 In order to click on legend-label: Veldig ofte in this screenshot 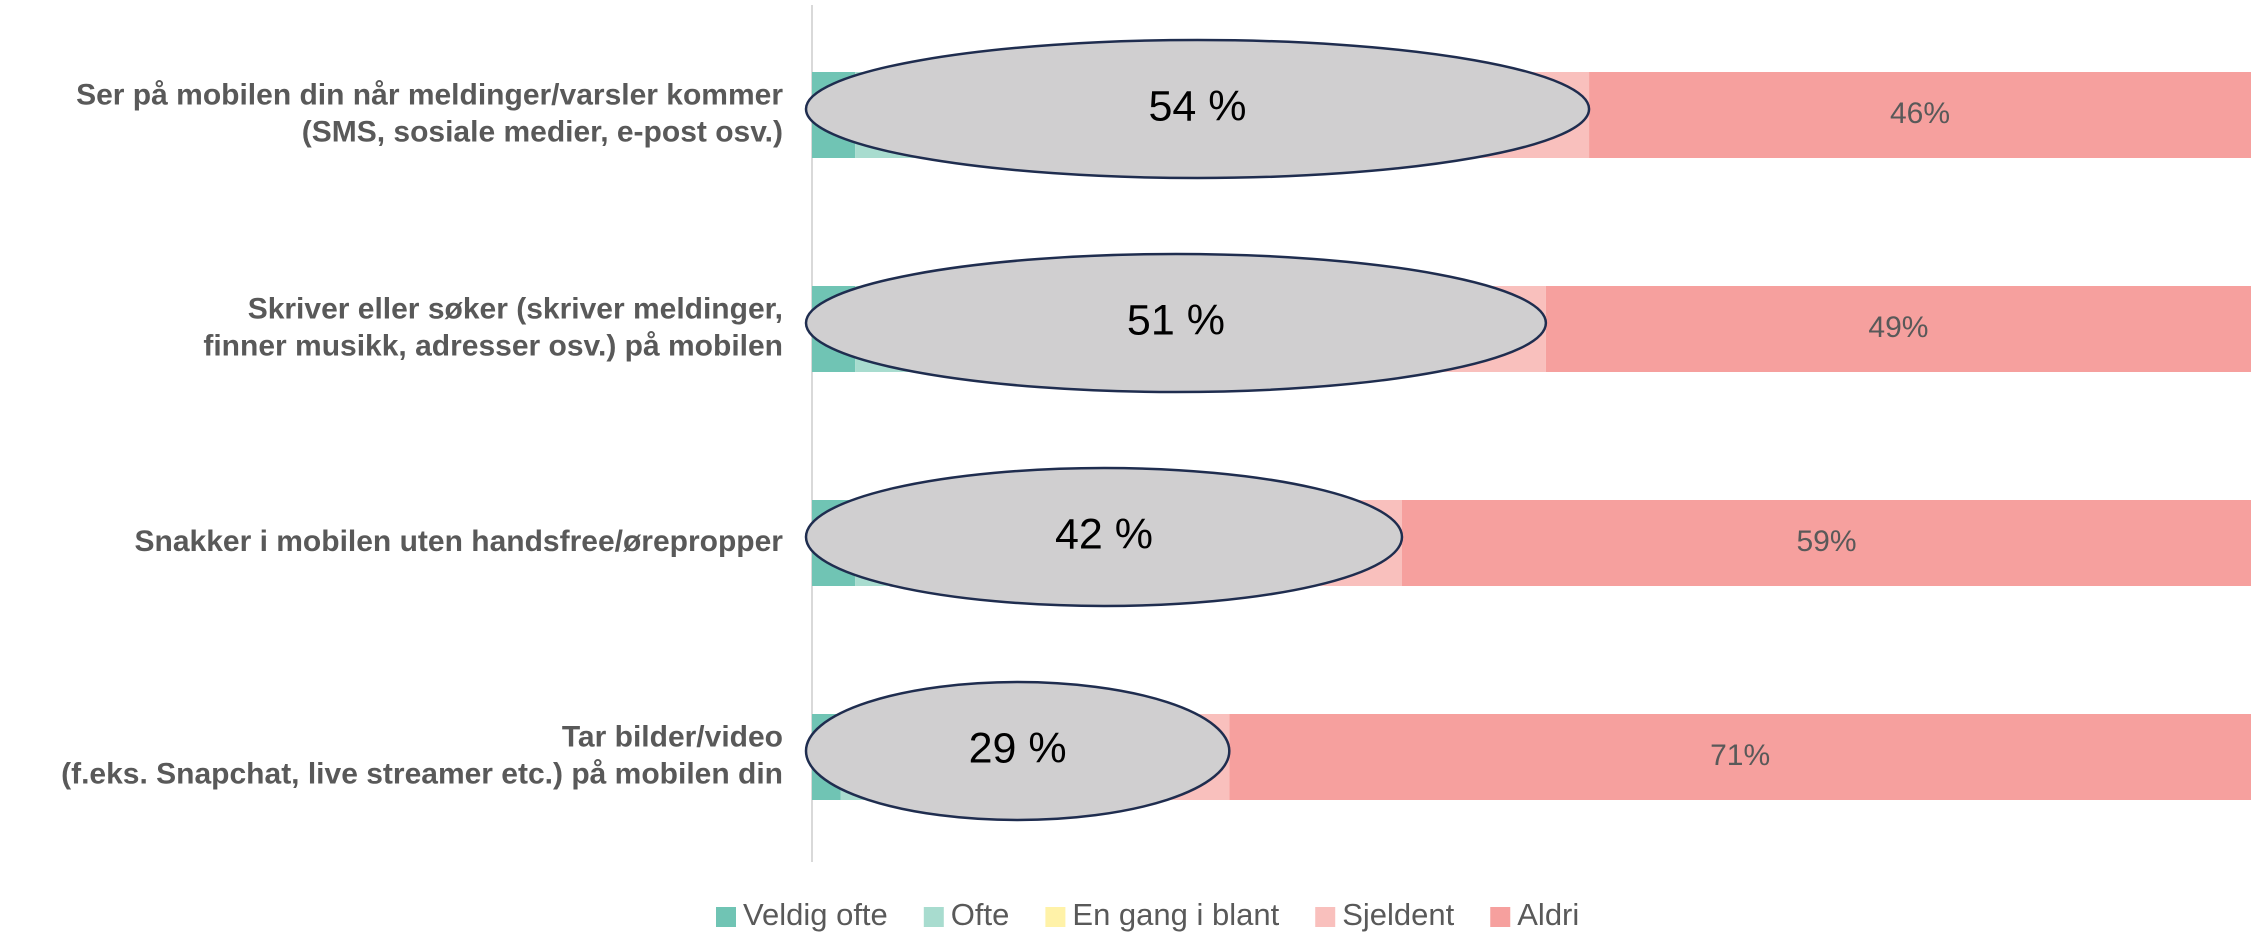, I will do `click(815, 914)`.